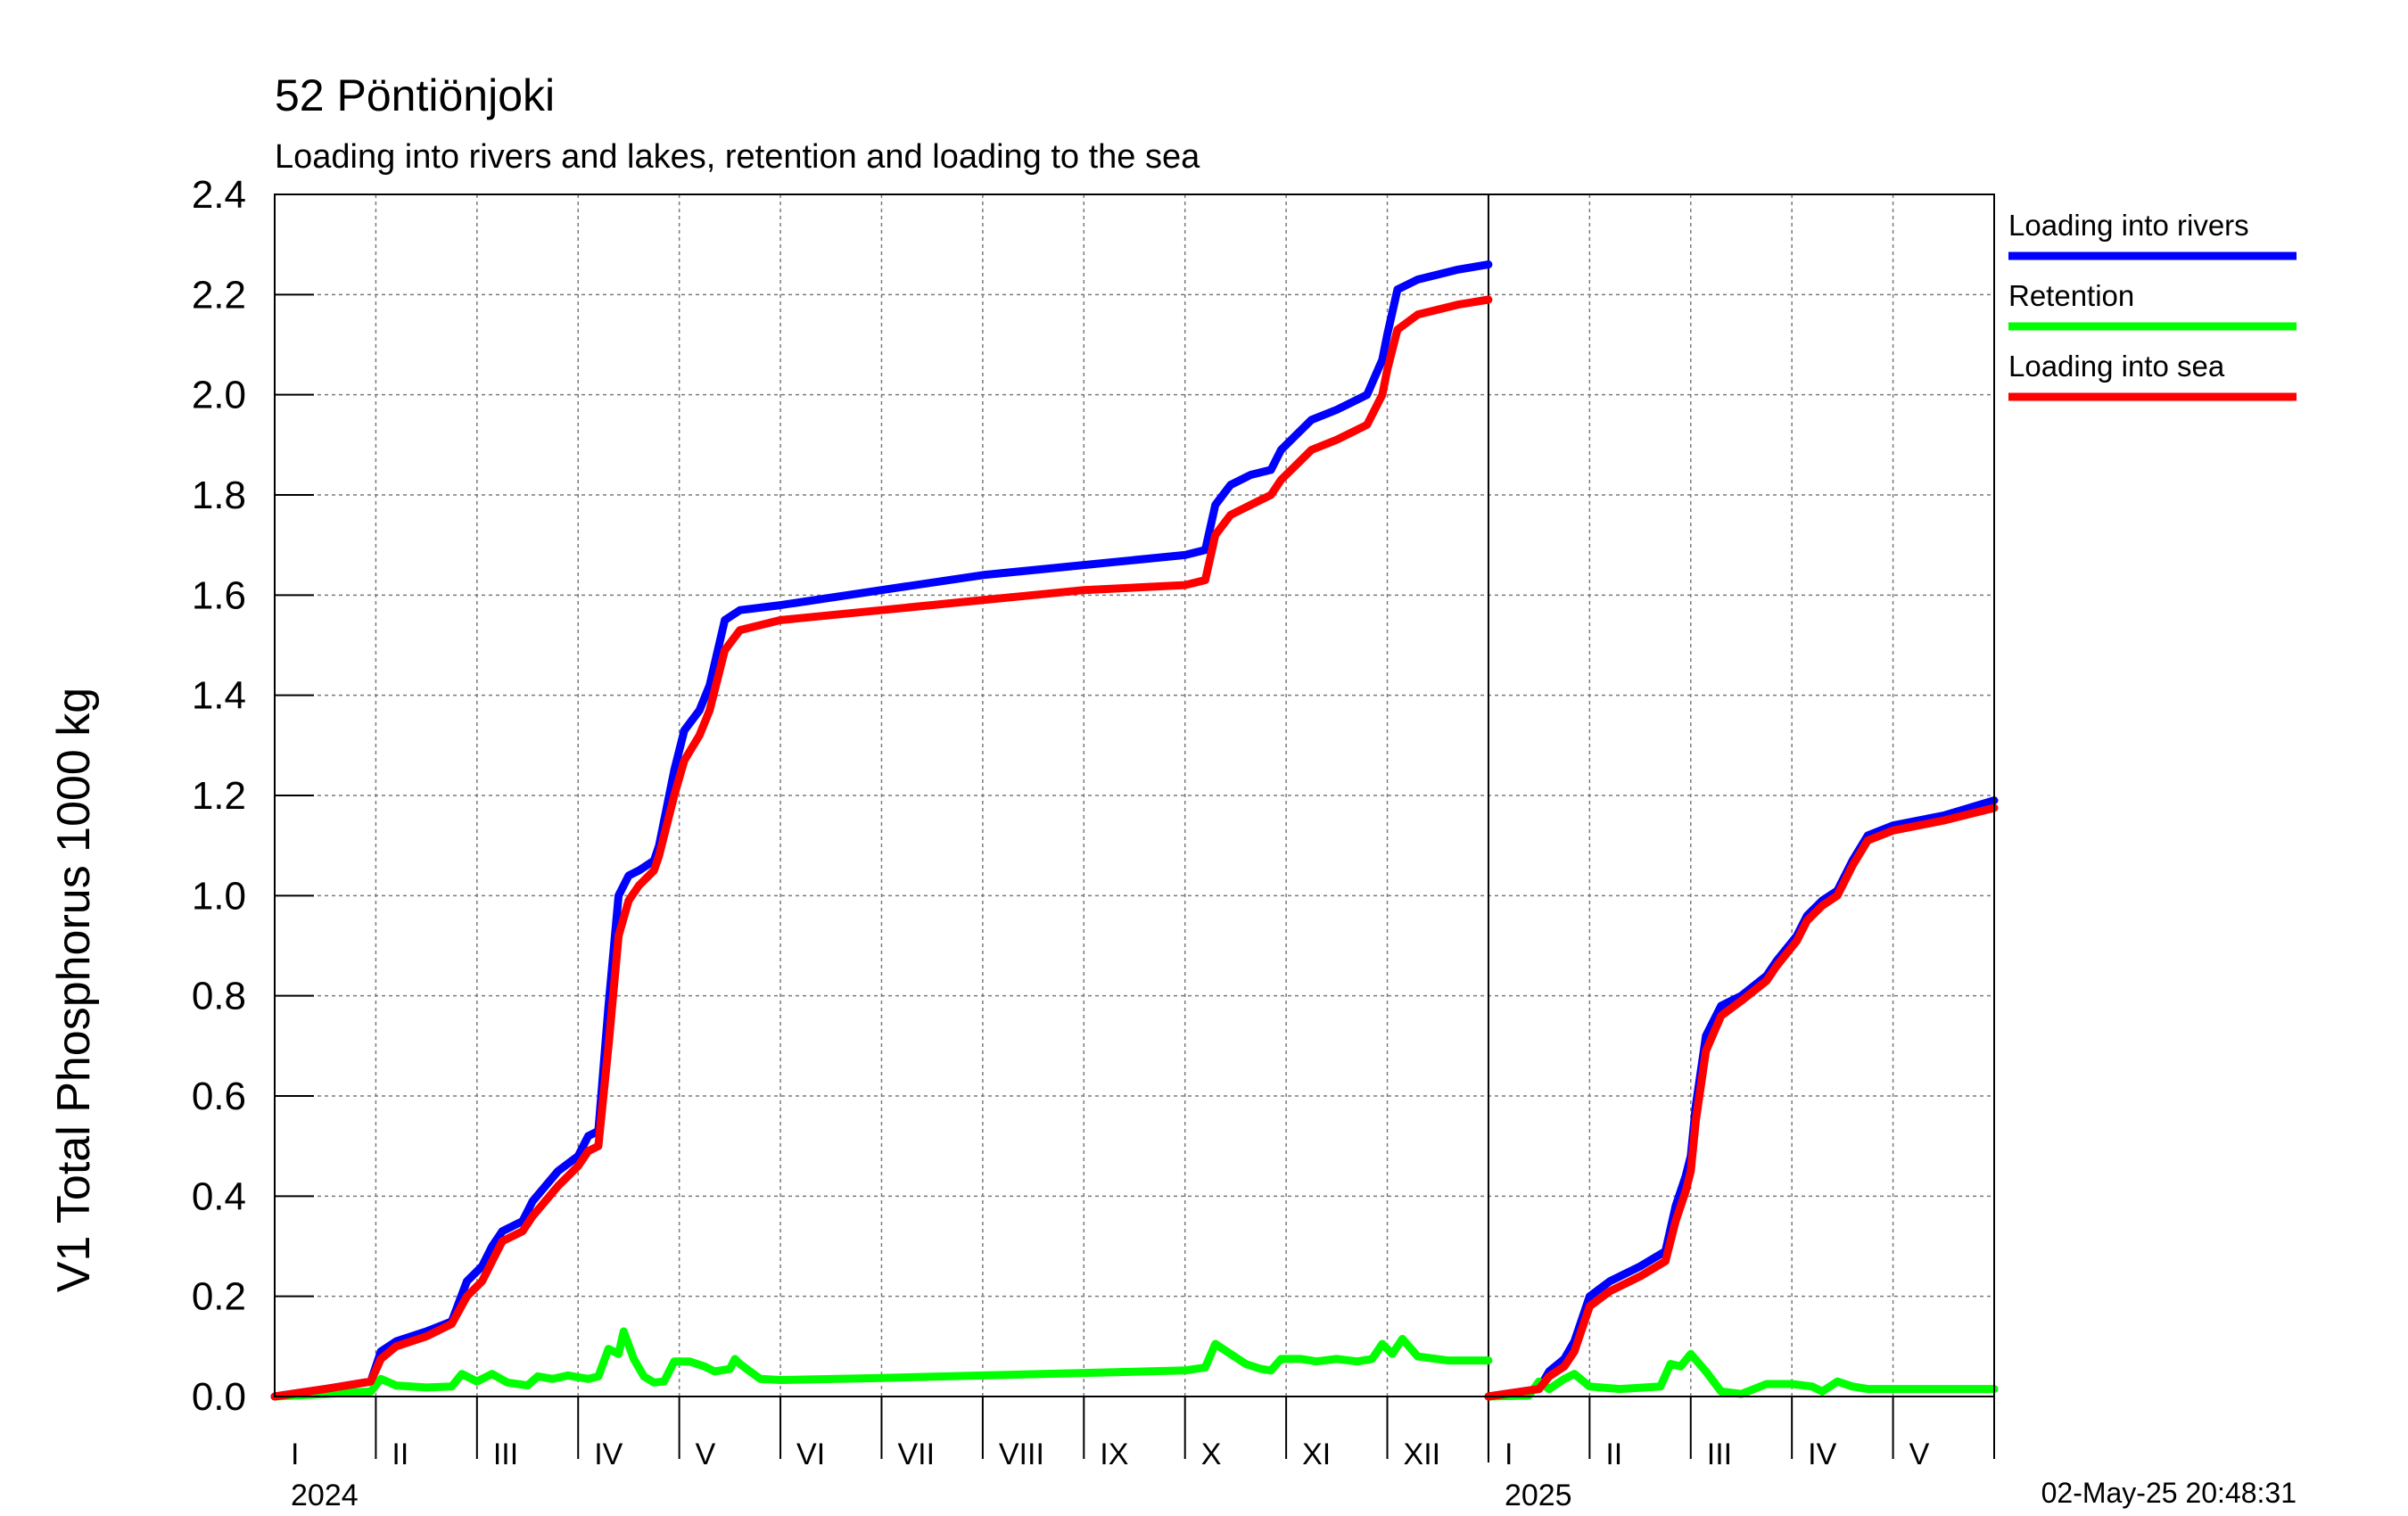 The height and width of the screenshot is (1516, 2408). I want to click on y-tick-label: 2.0, so click(219, 395).